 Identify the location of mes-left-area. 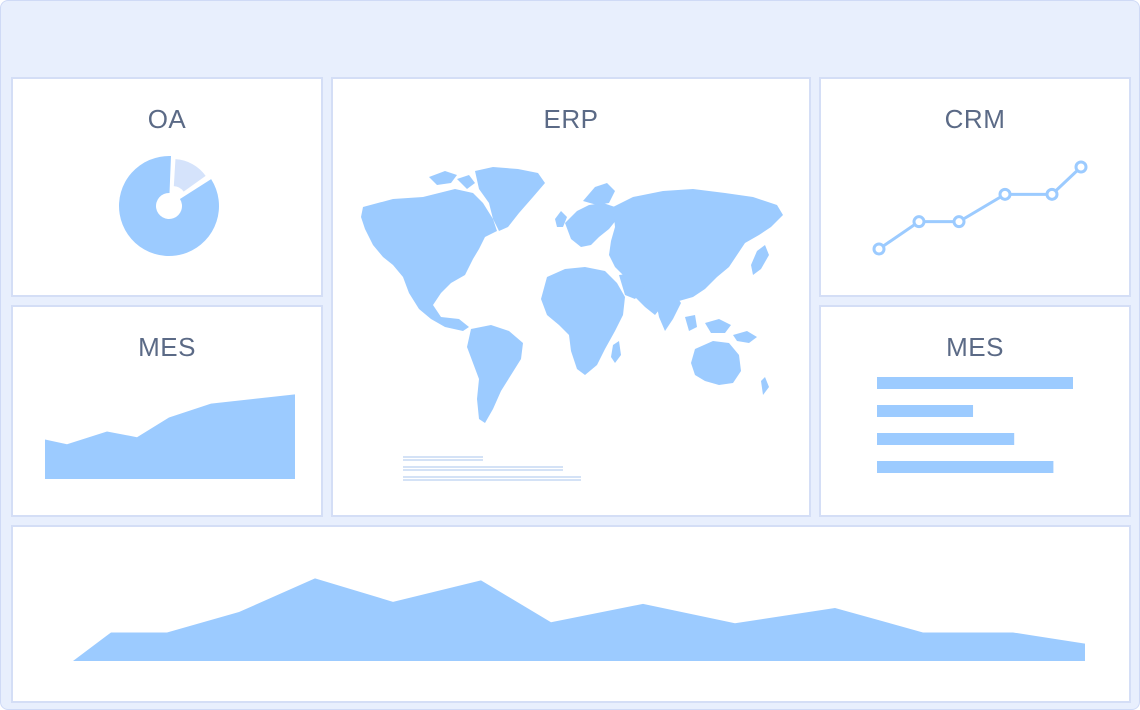
(170, 436).